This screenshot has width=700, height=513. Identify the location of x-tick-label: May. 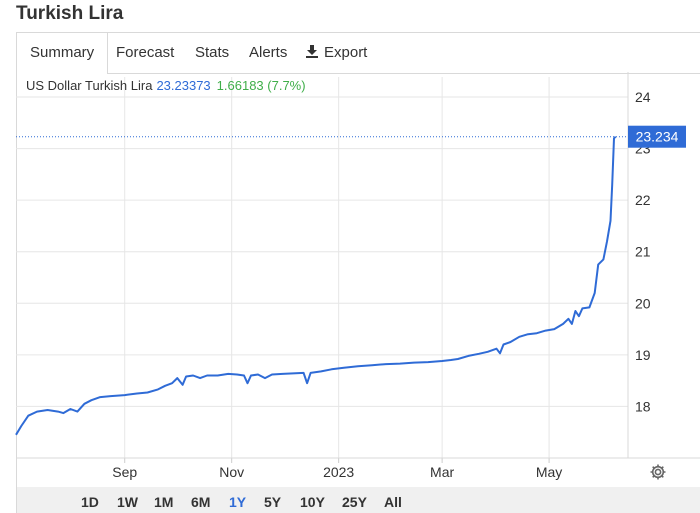
(549, 472).